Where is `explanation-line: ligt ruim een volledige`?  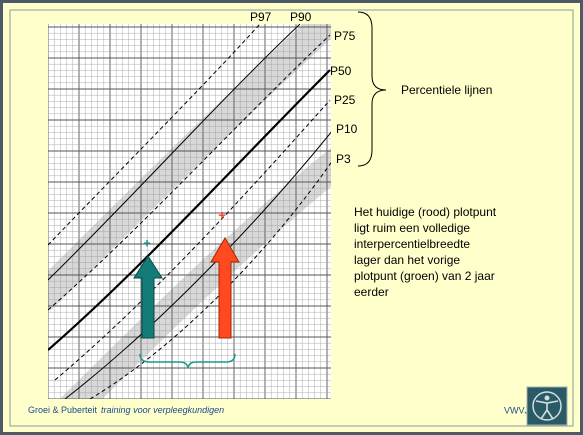
explanation-line: ligt ruim een volledige is located at coordinates (412, 228).